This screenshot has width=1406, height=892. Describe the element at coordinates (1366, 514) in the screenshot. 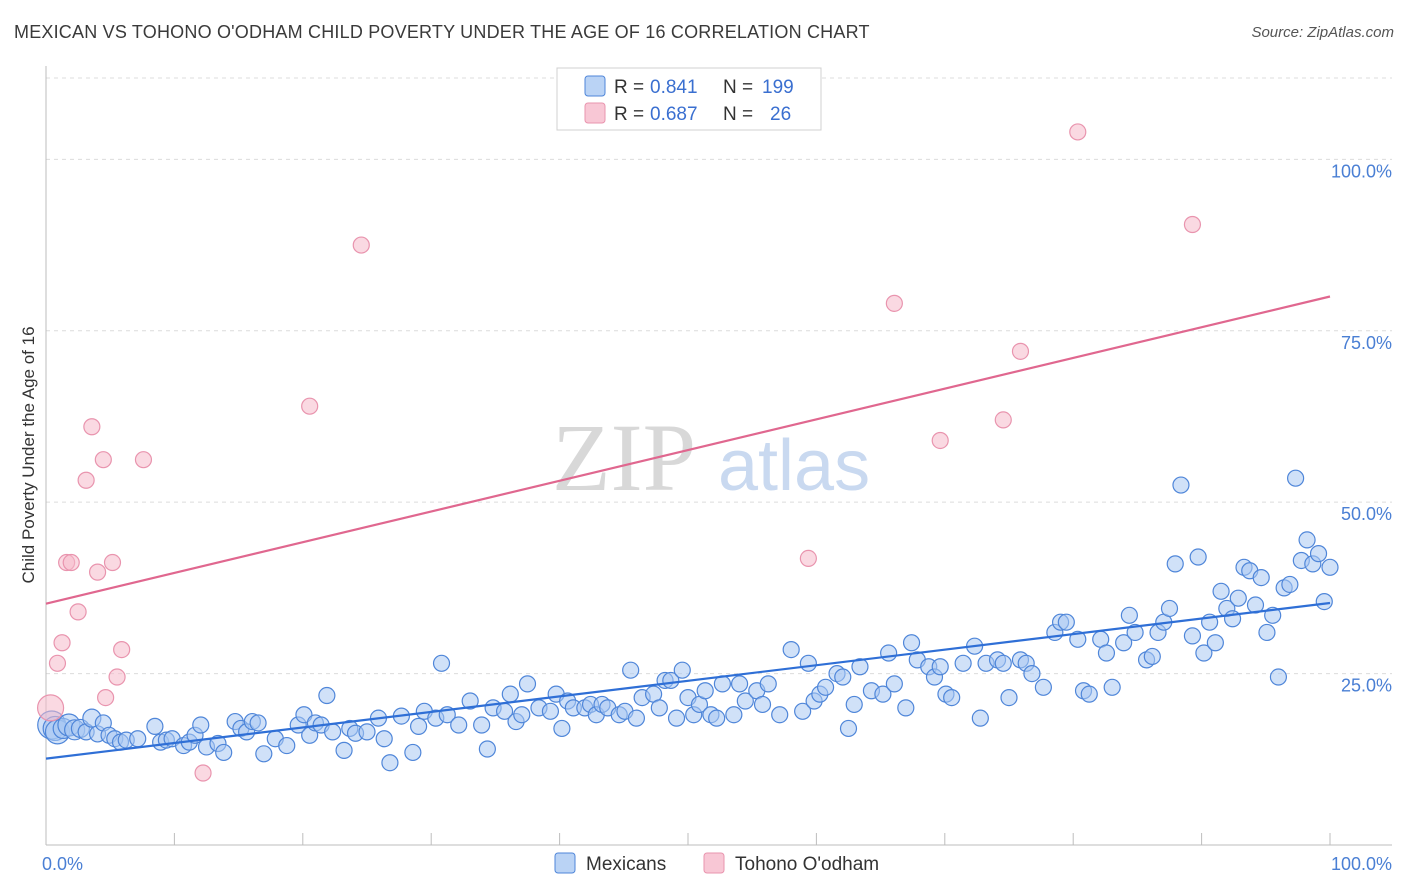

I see `y-tick-label-1: 50.0%` at that location.